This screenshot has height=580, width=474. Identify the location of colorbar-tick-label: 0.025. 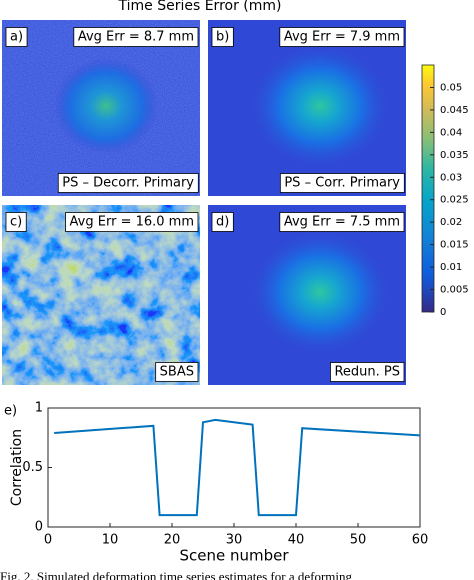
(454, 200).